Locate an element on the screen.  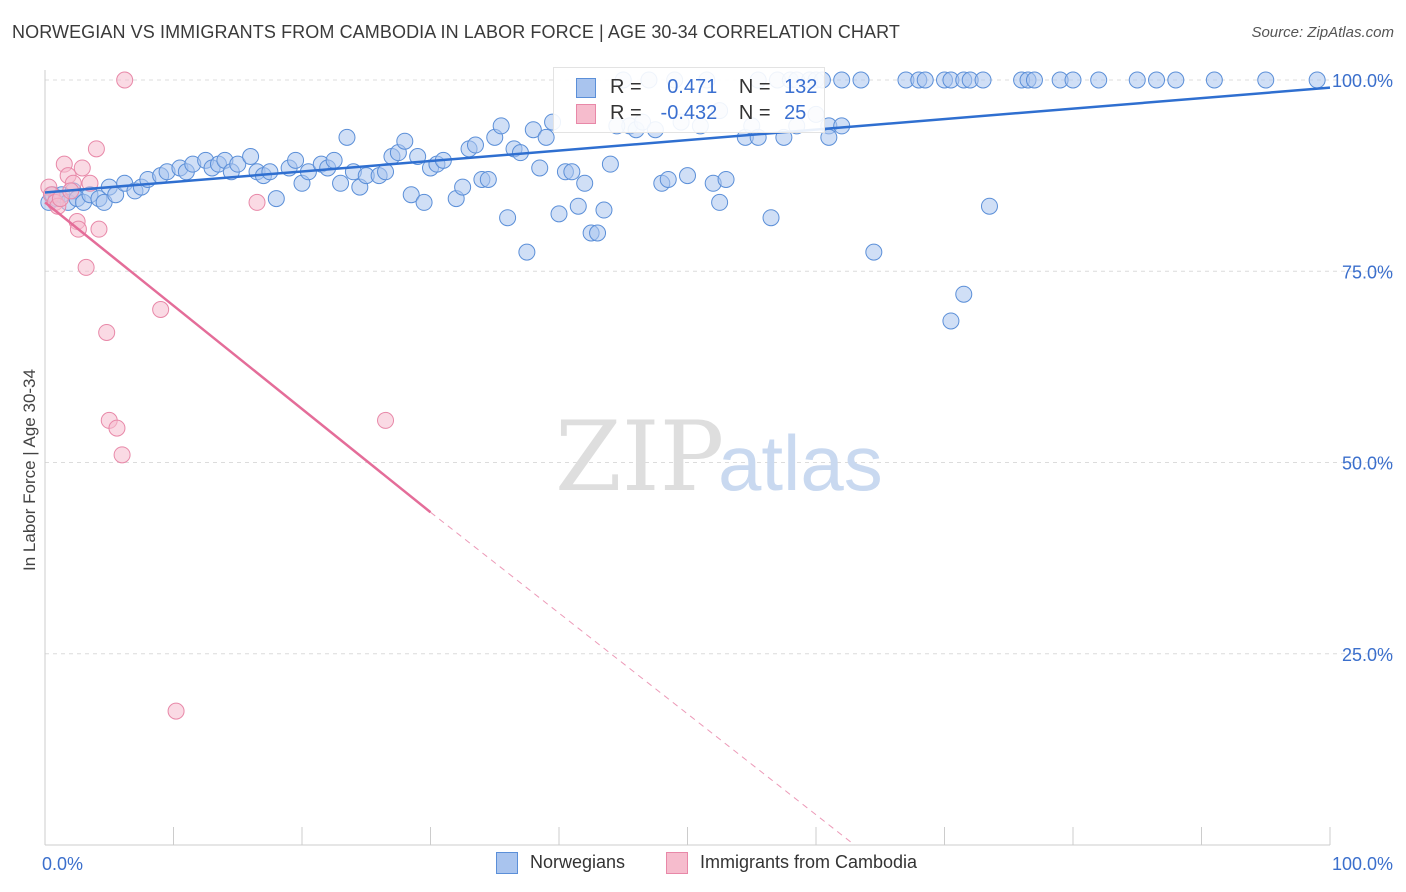
legend-r-value: 0.471 is located at coordinates (692, 87).